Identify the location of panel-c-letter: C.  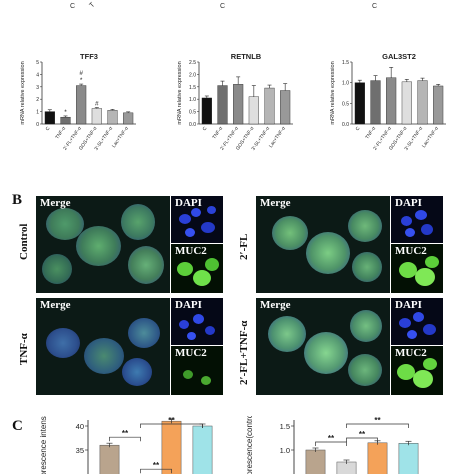
(17, 426).